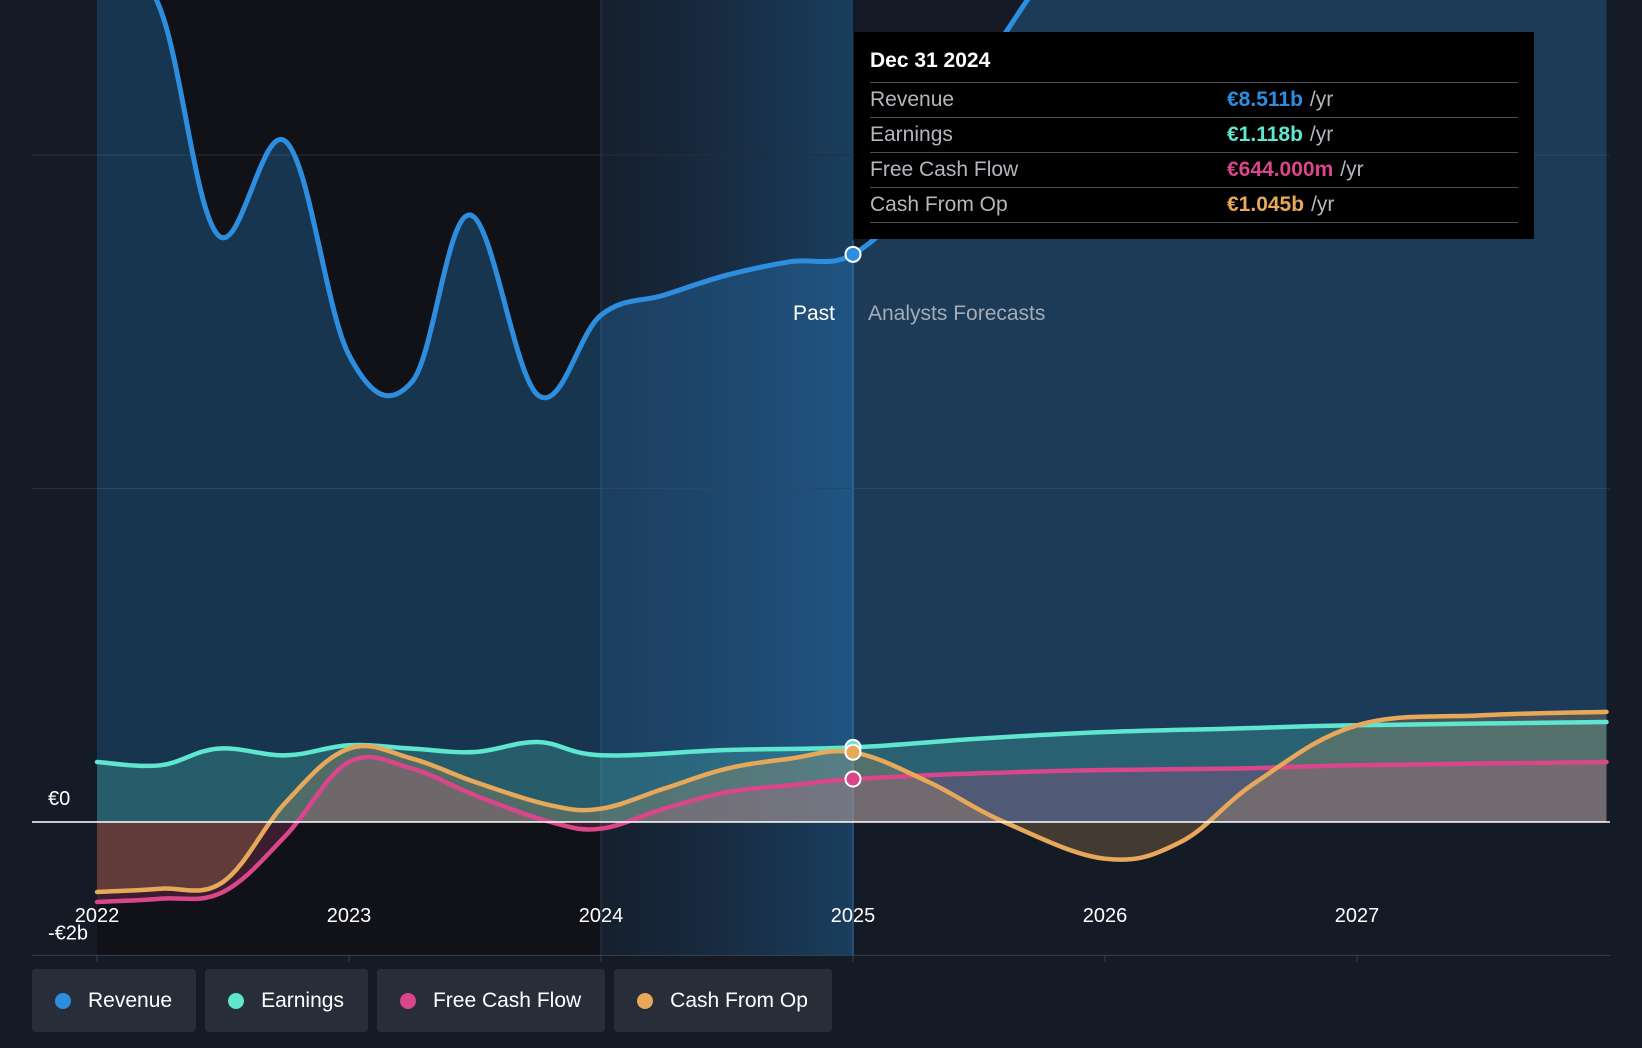 This screenshot has height=1048, width=1642. What do you see at coordinates (1194, 205) in the screenshot?
I see `tooltip-row-cash-from-op: Cash From Op €1.045b/yr` at bounding box center [1194, 205].